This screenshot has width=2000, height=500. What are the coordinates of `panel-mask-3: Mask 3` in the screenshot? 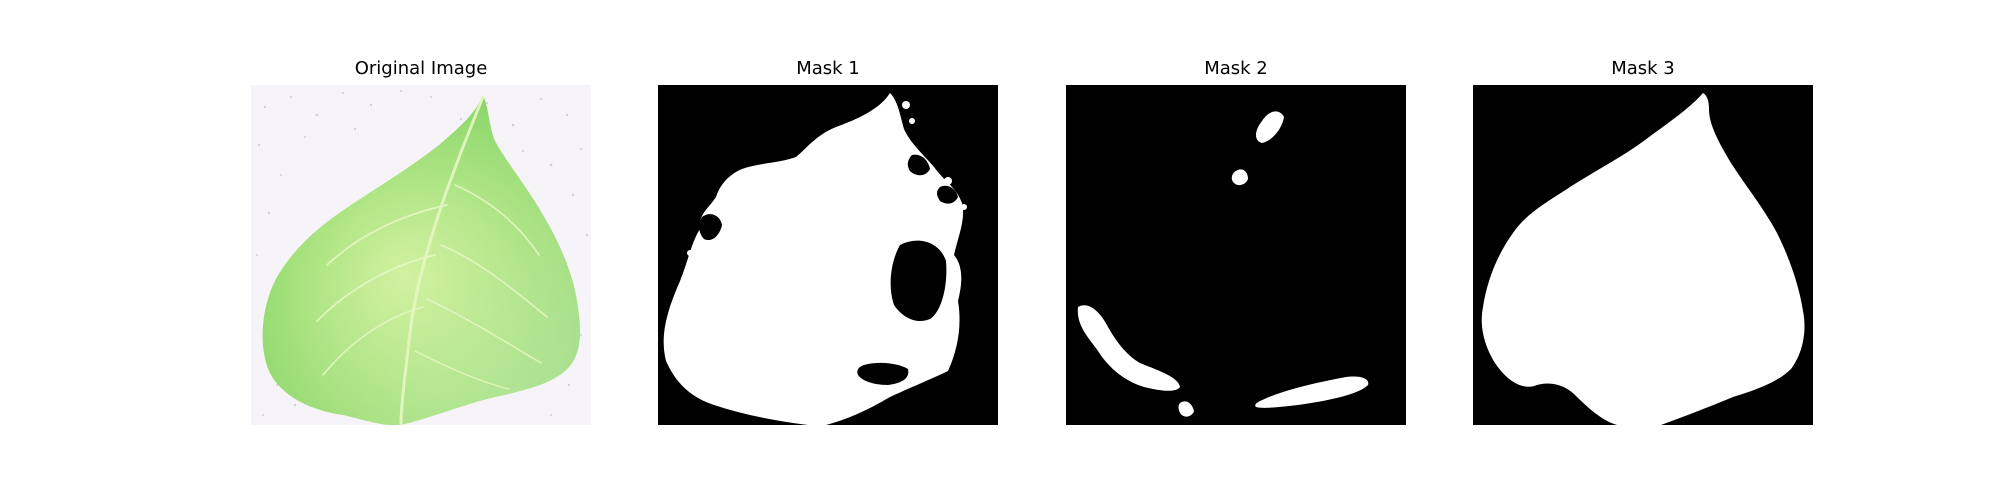 It's located at (1643, 247).